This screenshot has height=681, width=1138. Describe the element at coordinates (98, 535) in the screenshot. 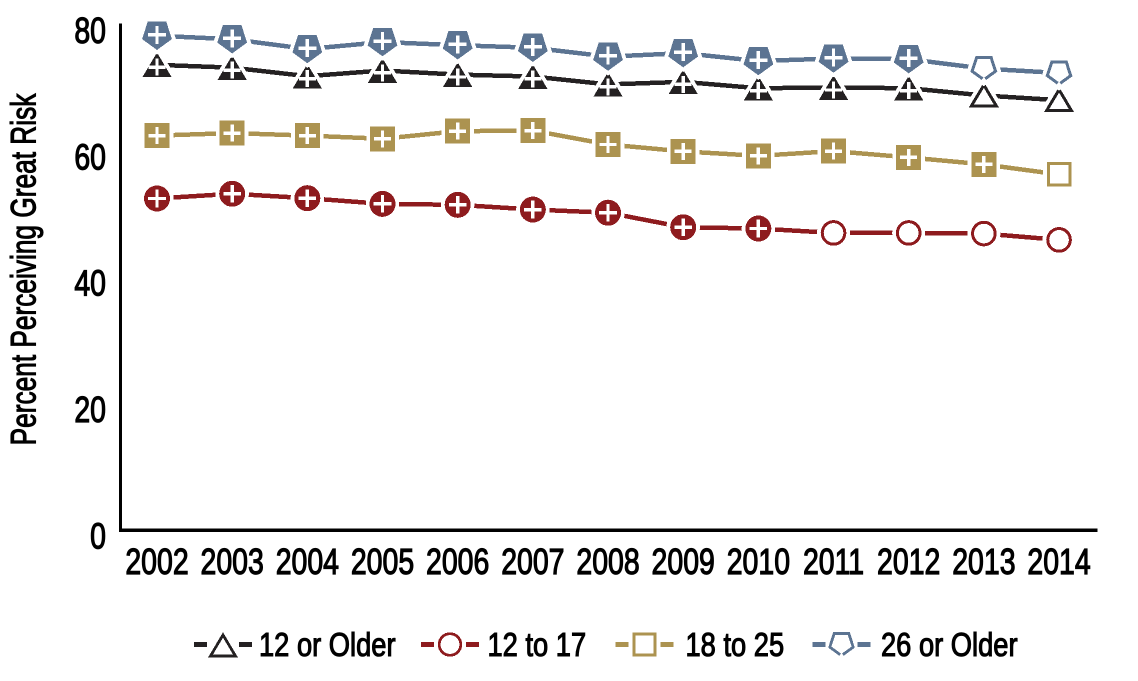

I see `svg-text: 0` at that location.